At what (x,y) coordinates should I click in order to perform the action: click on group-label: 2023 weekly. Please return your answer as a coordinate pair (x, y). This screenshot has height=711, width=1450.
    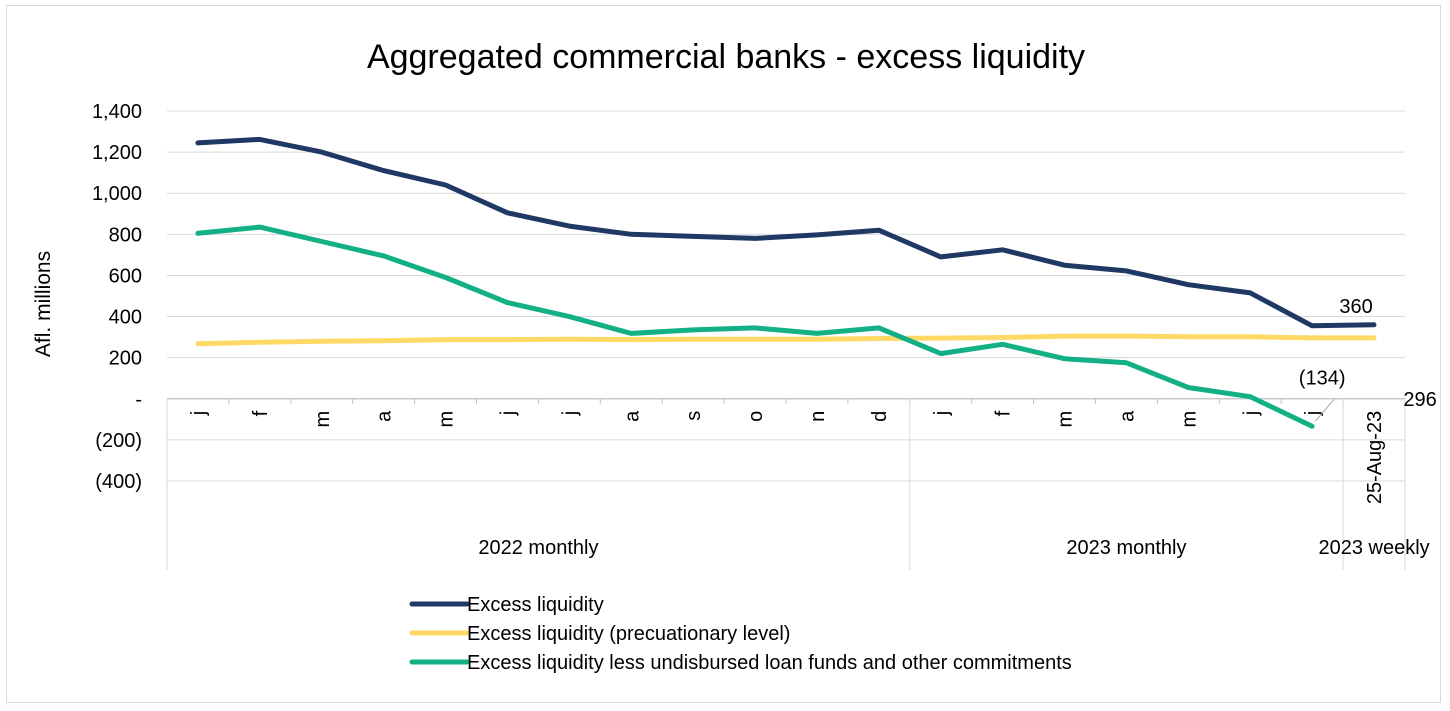
    Looking at the image, I should click on (1373, 548).